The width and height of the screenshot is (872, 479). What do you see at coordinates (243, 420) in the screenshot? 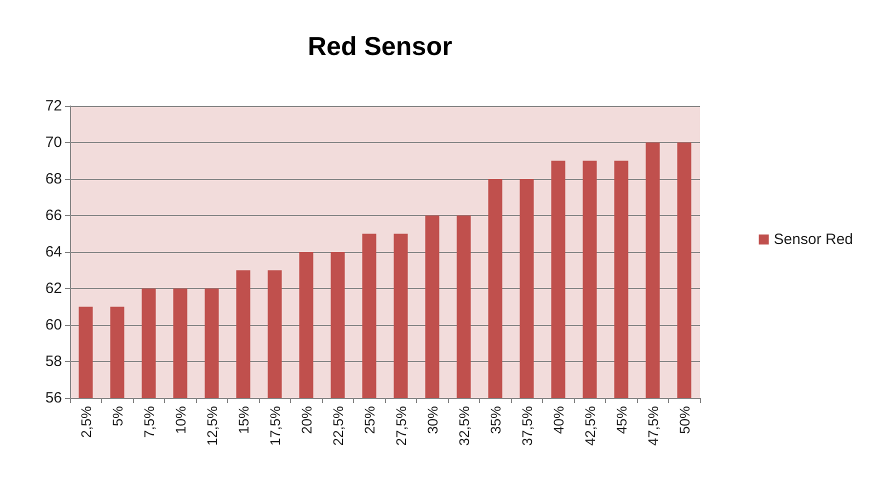
I see `x-tick-label: 15%` at bounding box center [243, 420].